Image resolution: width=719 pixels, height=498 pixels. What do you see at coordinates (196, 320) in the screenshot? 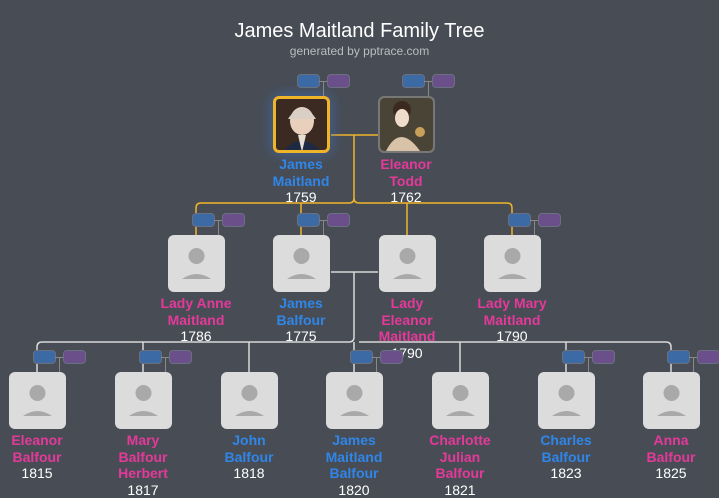
I see `person-label: Lady Anne Maitland 1786` at bounding box center [196, 320].